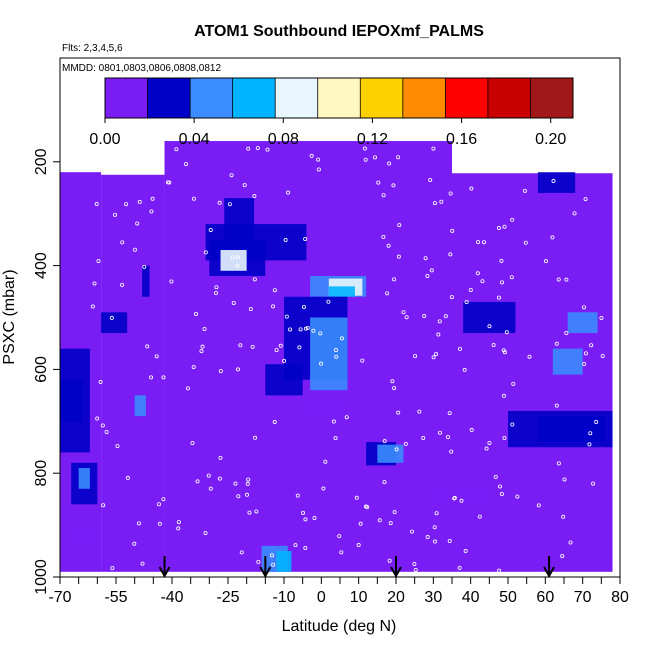 Image resolution: width=650 pixels, height=650 pixels. Describe the element at coordinates (104, 139) in the screenshot. I see `colorbar-tick-label: 0.00` at that location.